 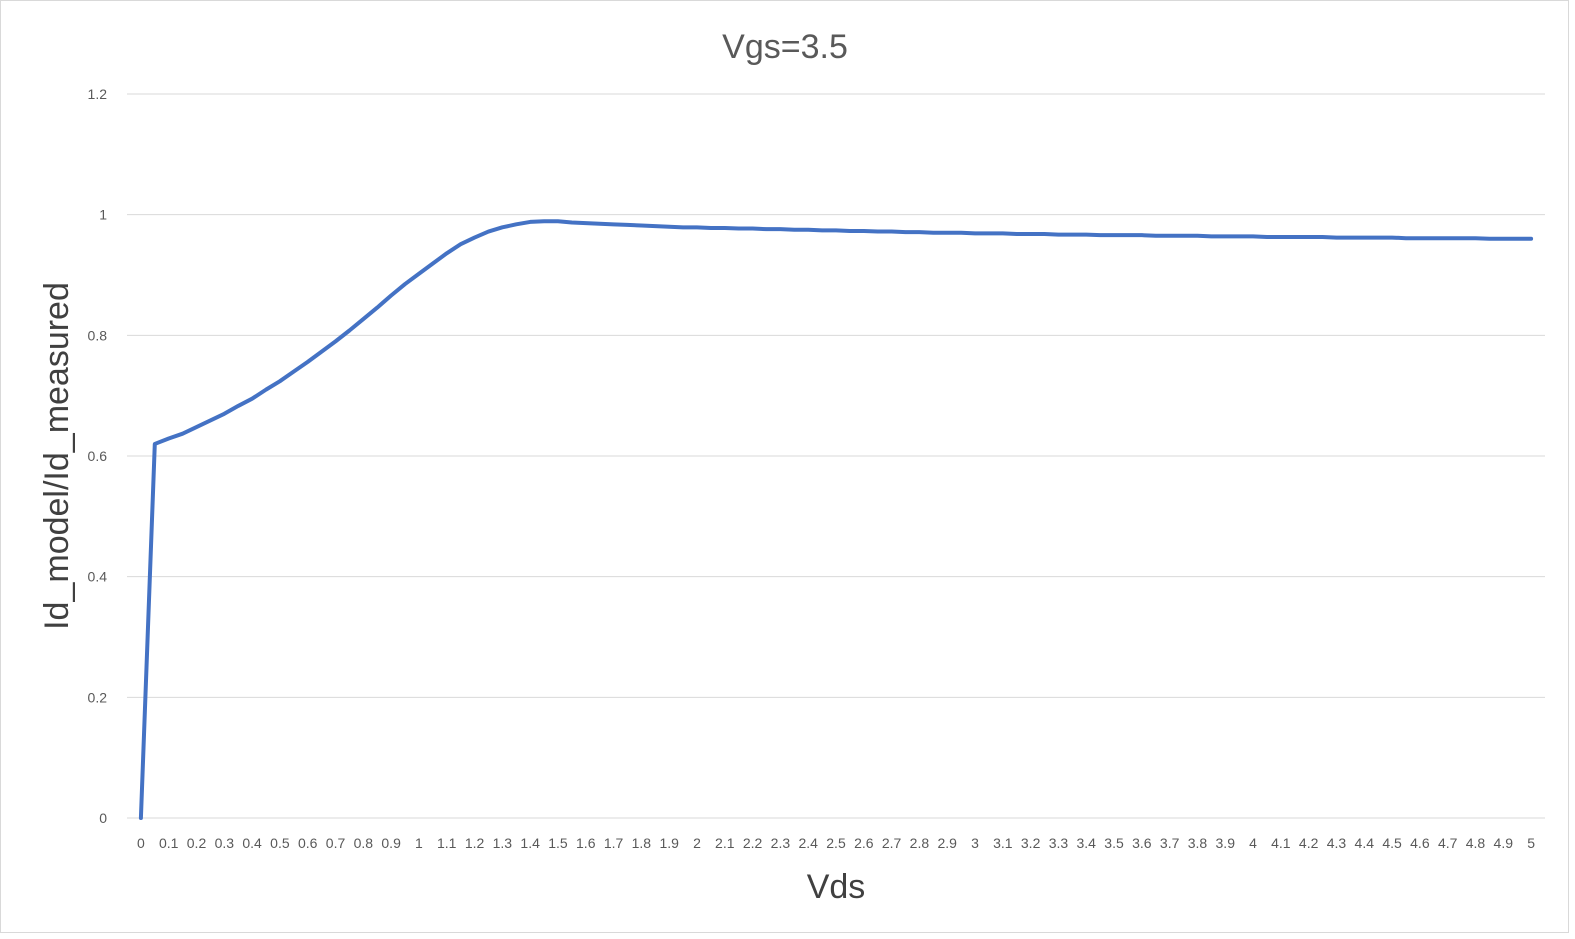 I want to click on y-tick-label: 0, so click(x=103, y=818).